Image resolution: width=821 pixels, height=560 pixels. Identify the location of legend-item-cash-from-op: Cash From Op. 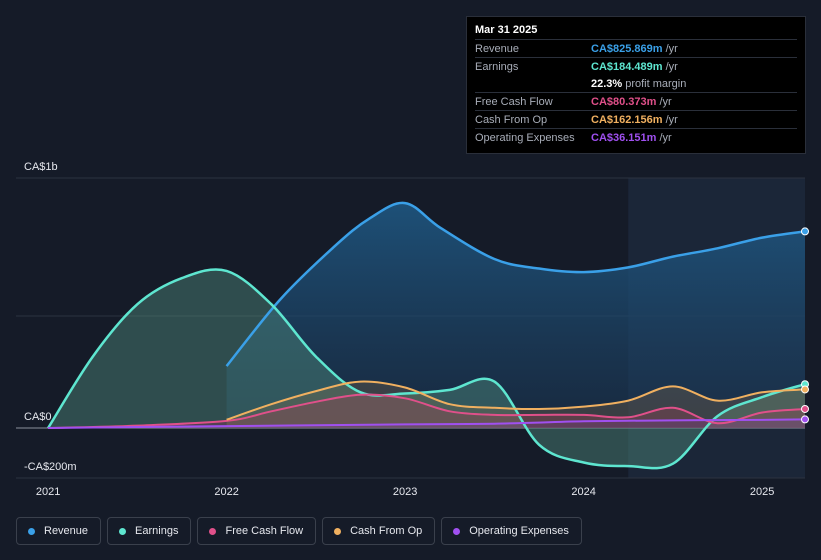
(379, 531).